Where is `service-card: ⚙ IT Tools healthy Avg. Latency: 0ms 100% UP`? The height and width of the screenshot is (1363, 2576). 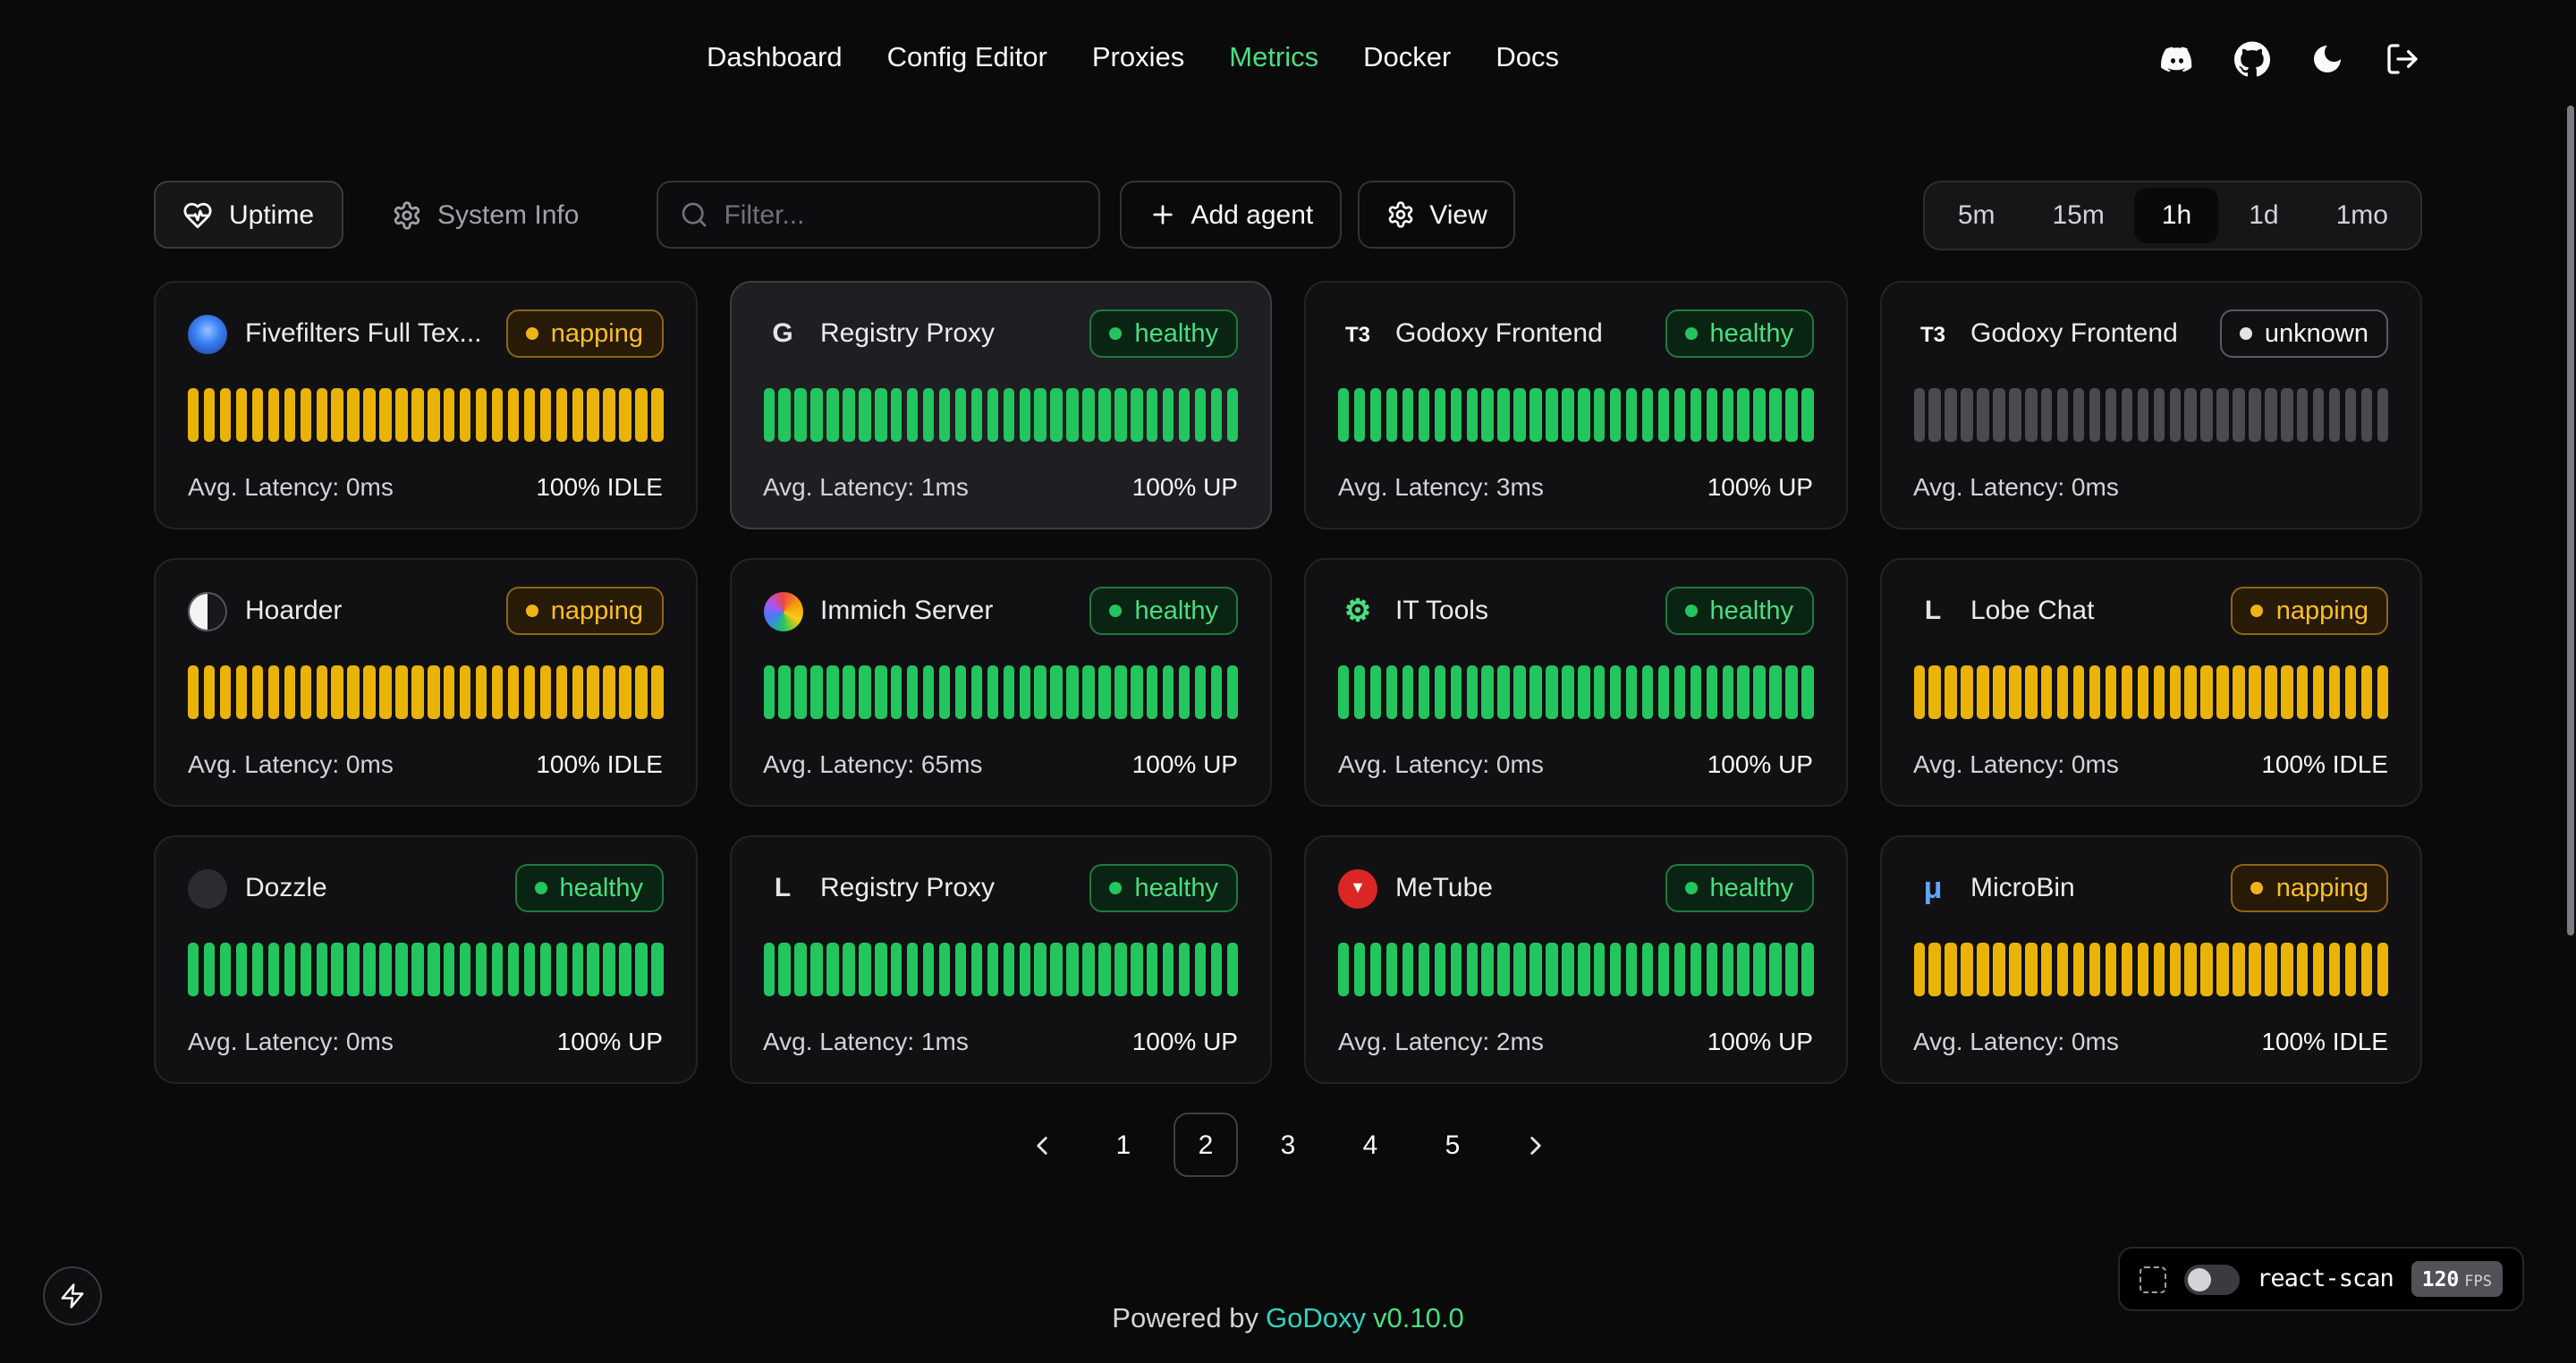 service-card: ⚙ IT Tools healthy Avg. Latency: 0ms 100% UP is located at coordinates (1575, 682).